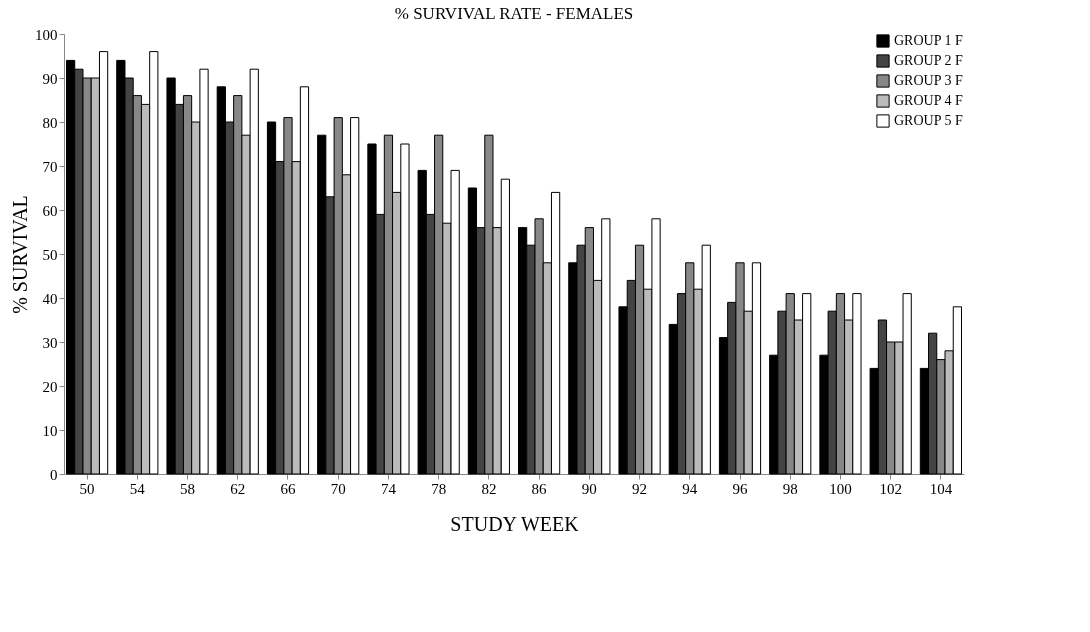 This screenshot has width=1090, height=632. What do you see at coordinates (288, 488) in the screenshot?
I see `x-tick-label: 66` at bounding box center [288, 488].